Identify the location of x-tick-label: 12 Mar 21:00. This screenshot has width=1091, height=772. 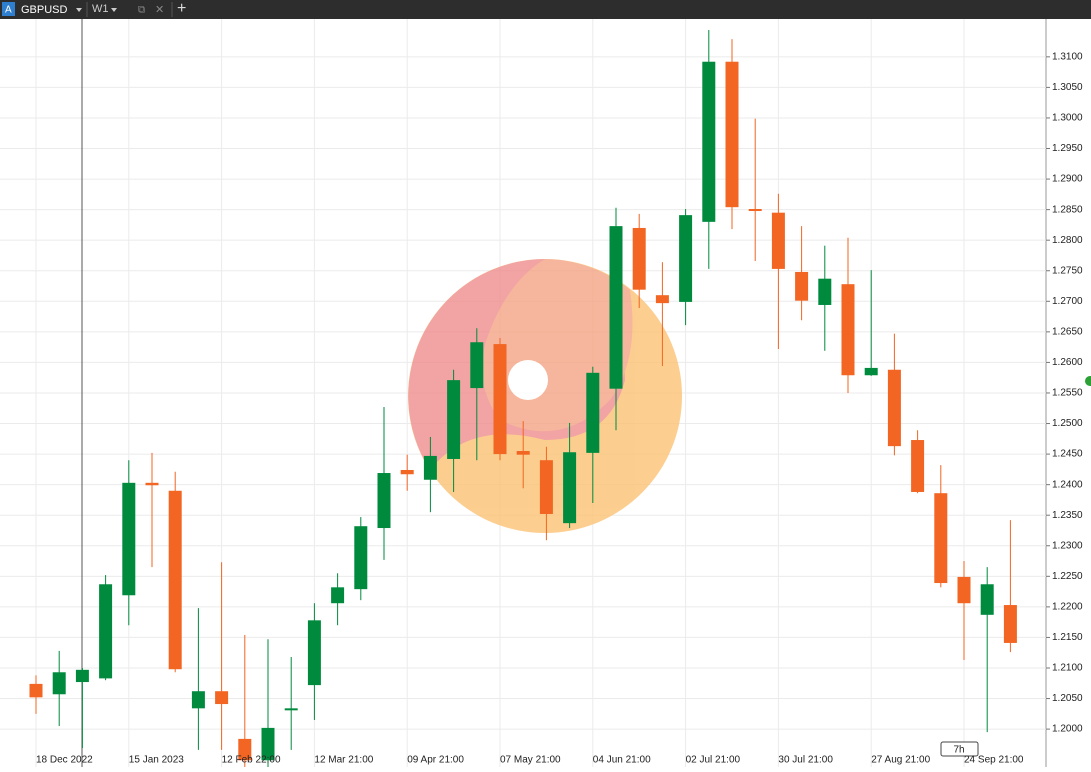
(343, 760).